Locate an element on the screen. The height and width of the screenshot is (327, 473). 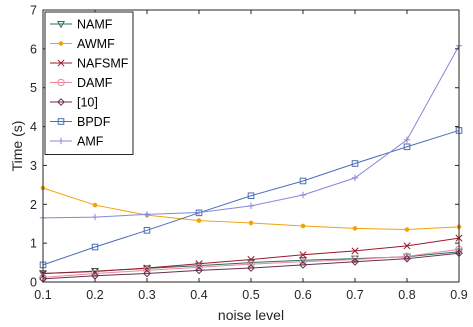
x-tick-label: 0.3 is located at coordinates (146, 295).